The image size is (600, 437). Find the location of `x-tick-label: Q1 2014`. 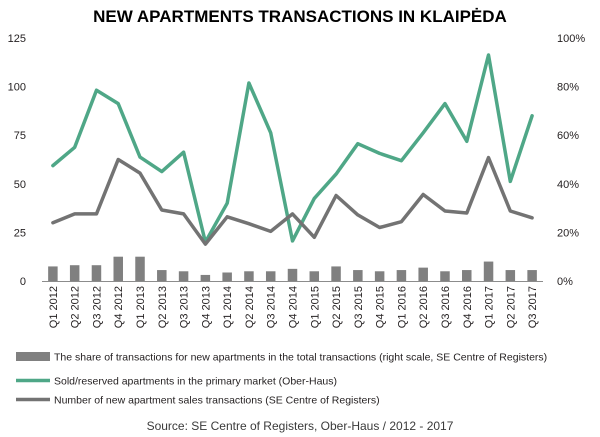

x-tick-label: Q1 2014 is located at coordinates (228, 307).